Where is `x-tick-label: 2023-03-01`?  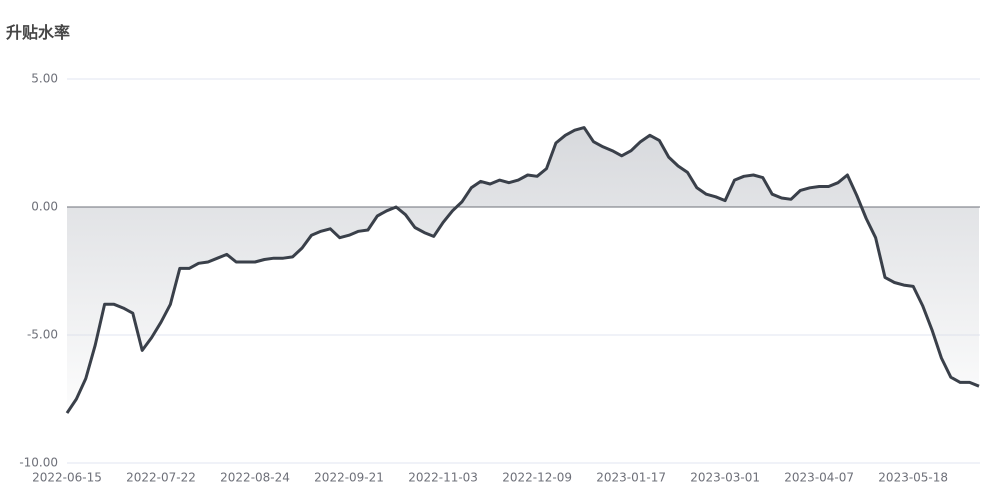
x-tick-label: 2023-03-01 is located at coordinates (725, 478).